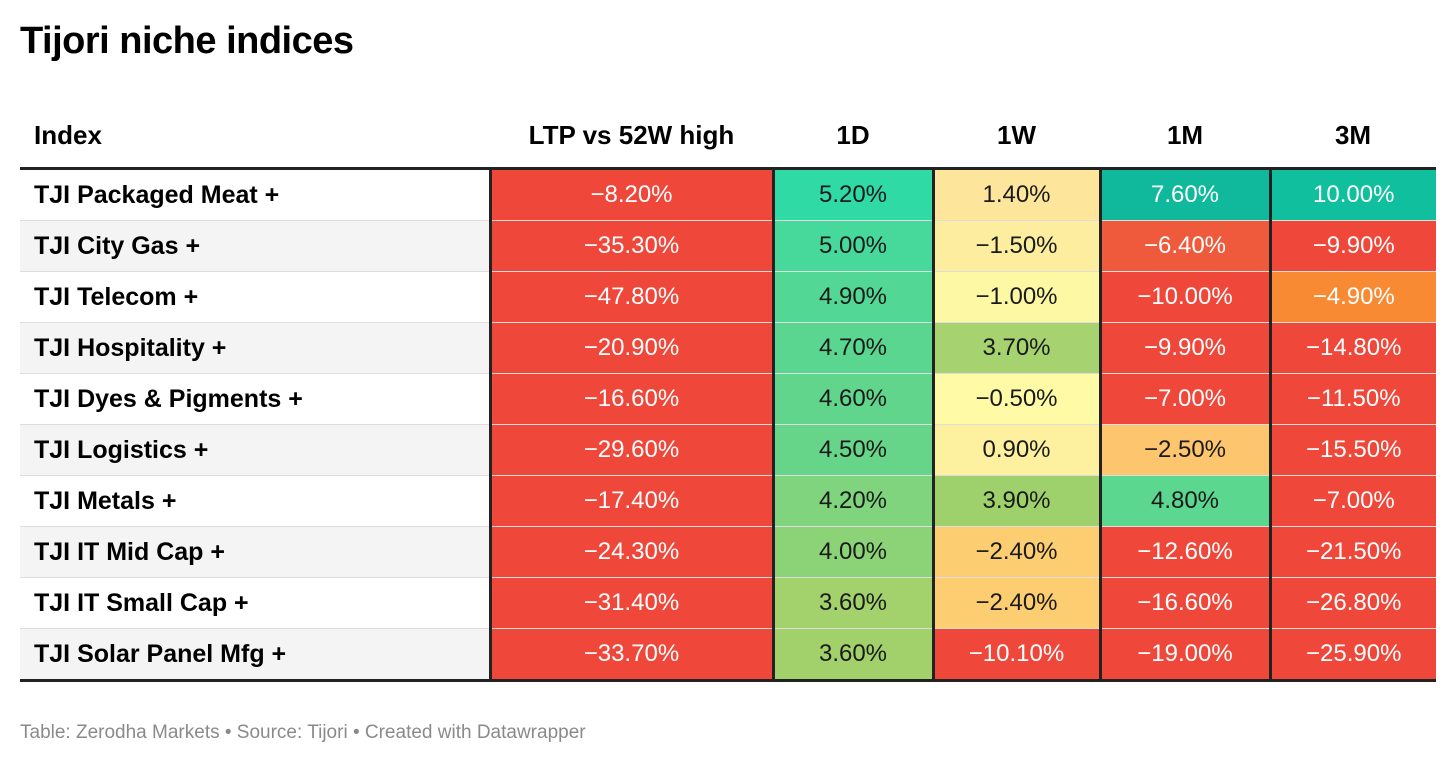 The image size is (1456, 766). Describe the element at coordinates (1352, 297) in the screenshot. I see `value-cell-3m: −4.90%` at that location.